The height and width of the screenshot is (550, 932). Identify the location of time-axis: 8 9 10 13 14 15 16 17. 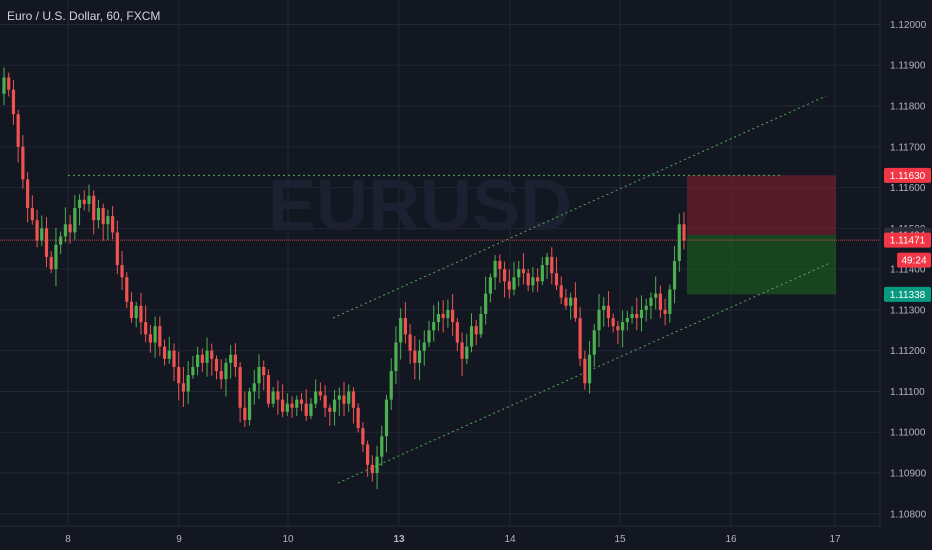
(453, 539).